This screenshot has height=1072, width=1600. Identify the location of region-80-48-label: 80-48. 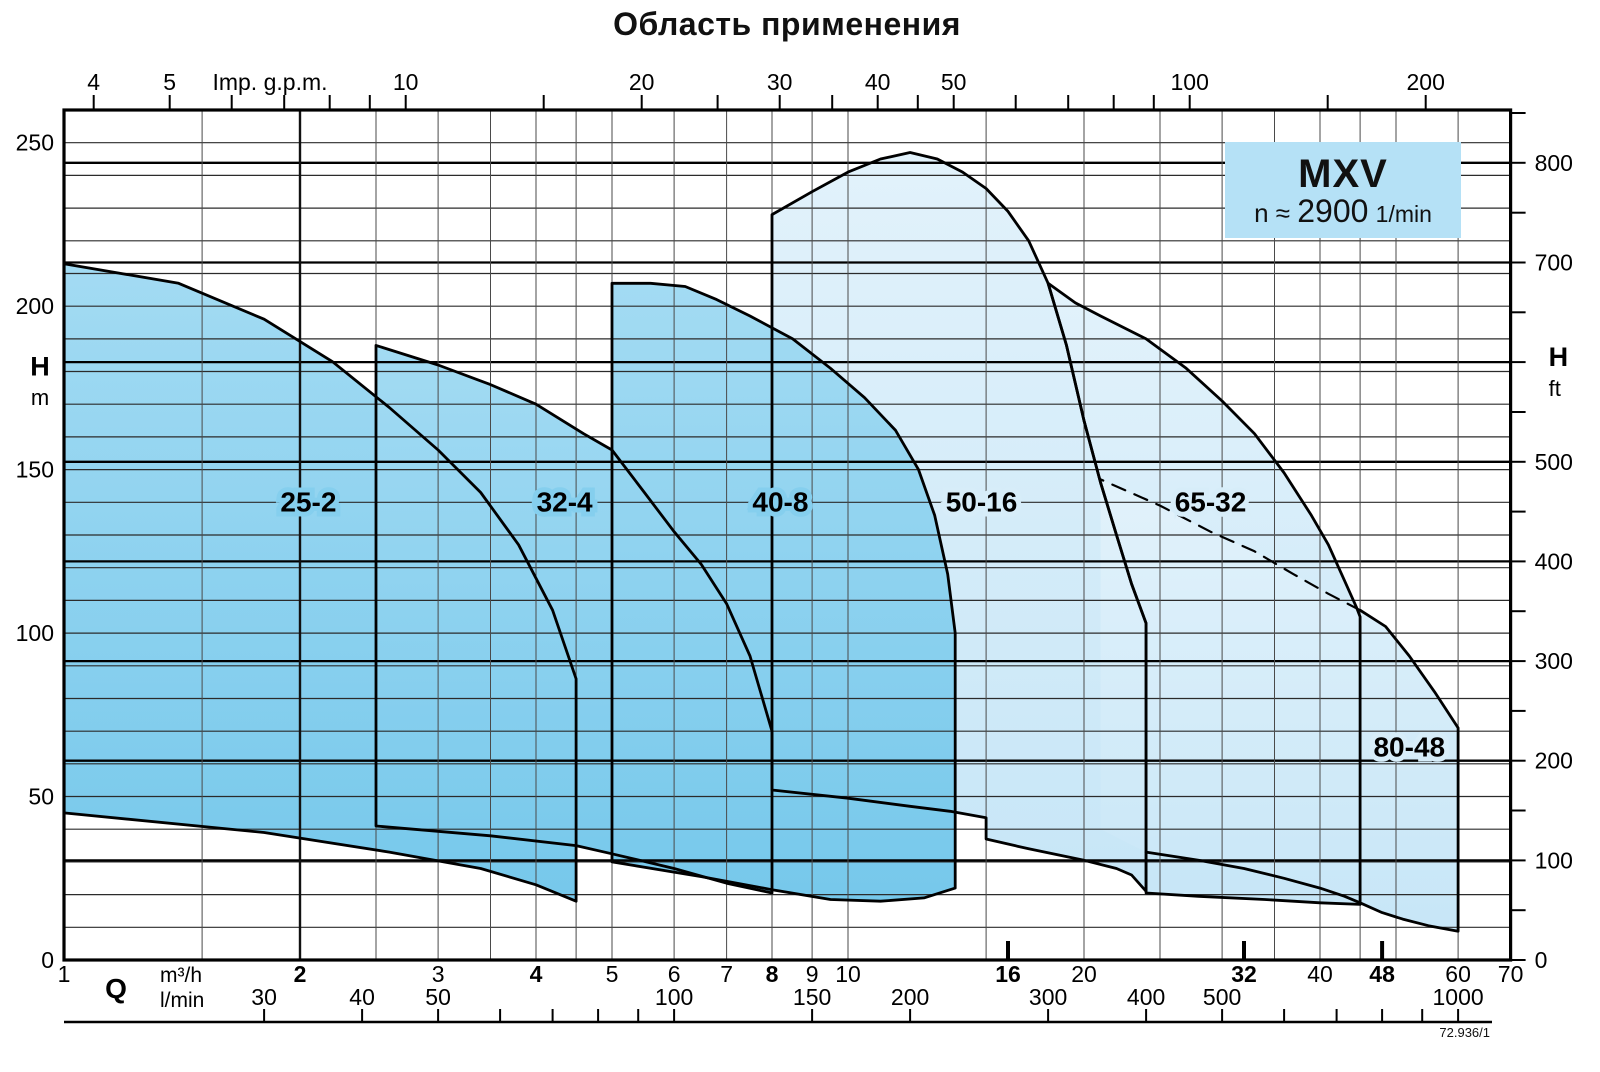
(1409, 747).